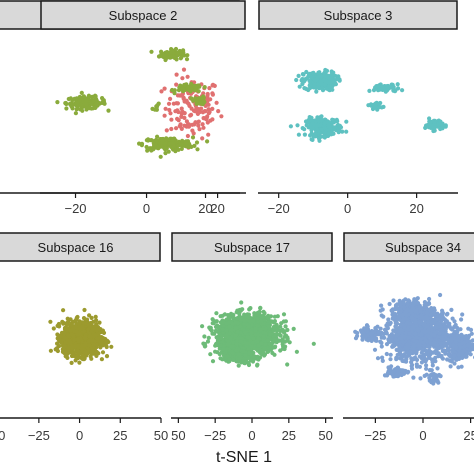 The image size is (474, 474). What do you see at coordinates (416, 208) in the screenshot?
I see `x-tick-label: 20` at bounding box center [416, 208].